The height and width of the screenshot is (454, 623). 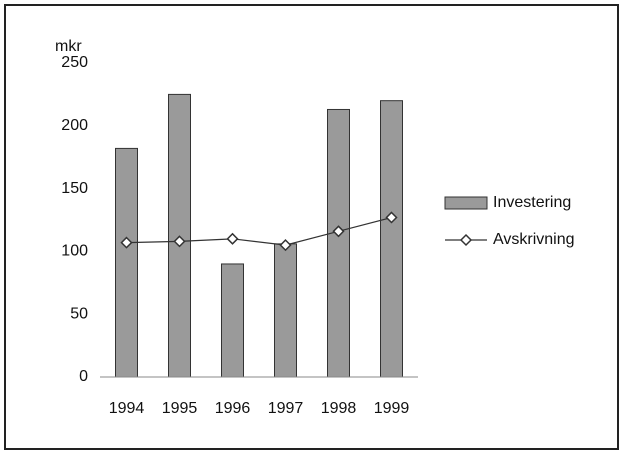 What do you see at coordinates (68, 46) in the screenshot?
I see `y-axis-label: mkr` at bounding box center [68, 46].